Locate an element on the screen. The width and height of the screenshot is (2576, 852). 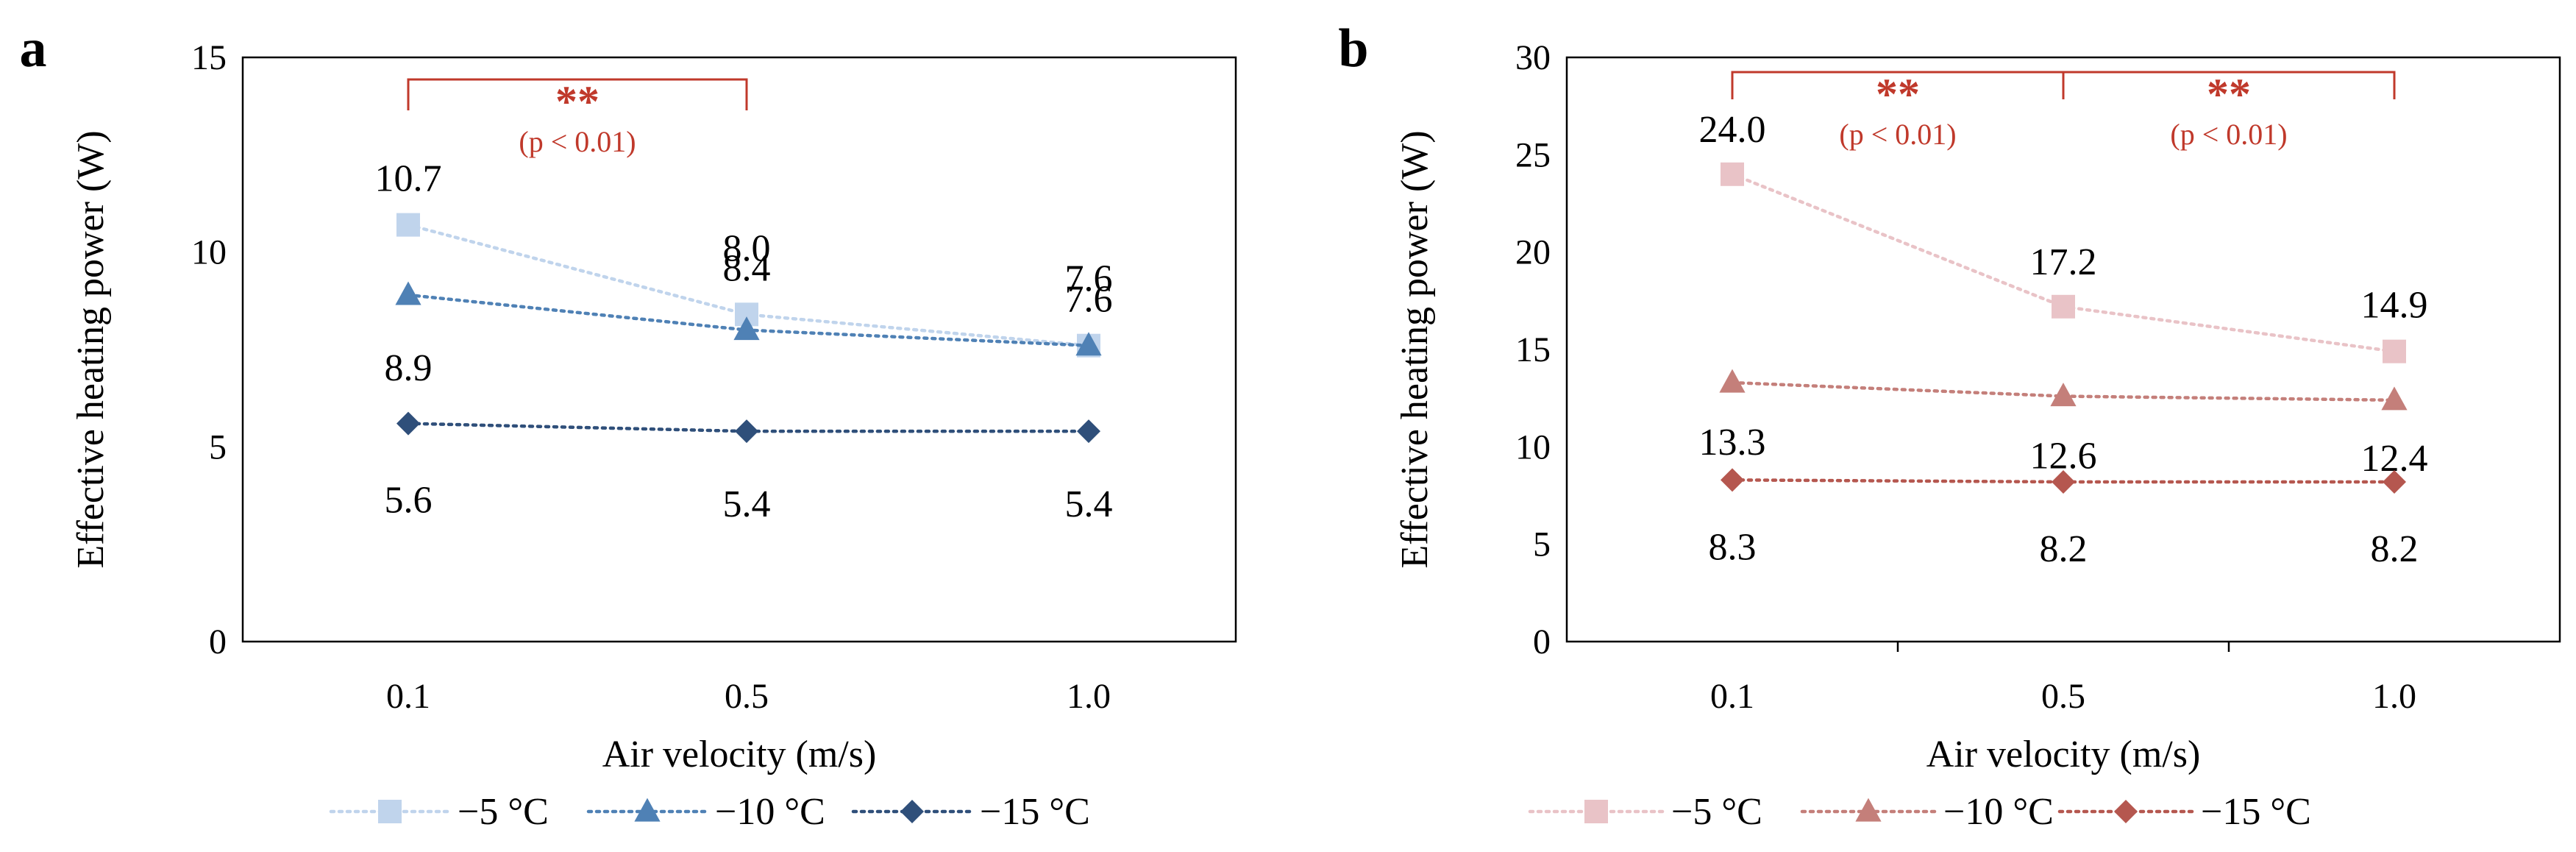
series-0: 10.7 8.4 7.6 is located at coordinates (744, 258).